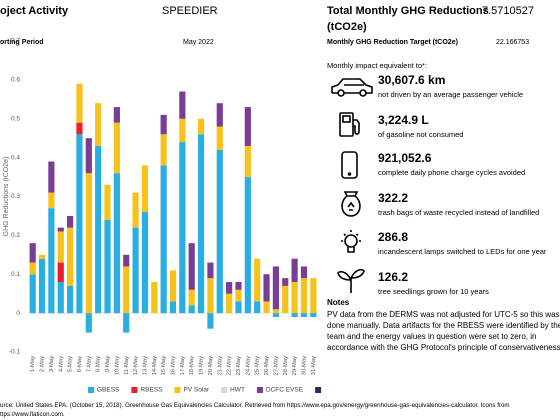 The width and height of the screenshot is (560, 420). I want to click on period-label: orting Period, so click(22, 42).